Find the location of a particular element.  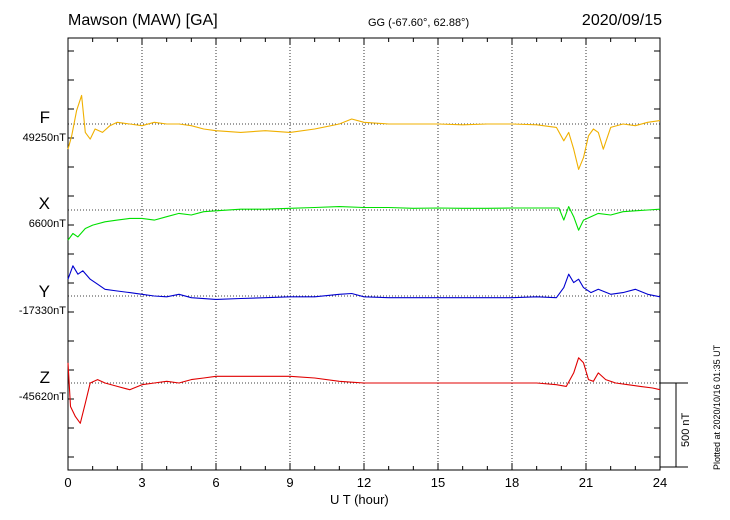

baseline-label-y: -17330nT is located at coordinates (42, 311).